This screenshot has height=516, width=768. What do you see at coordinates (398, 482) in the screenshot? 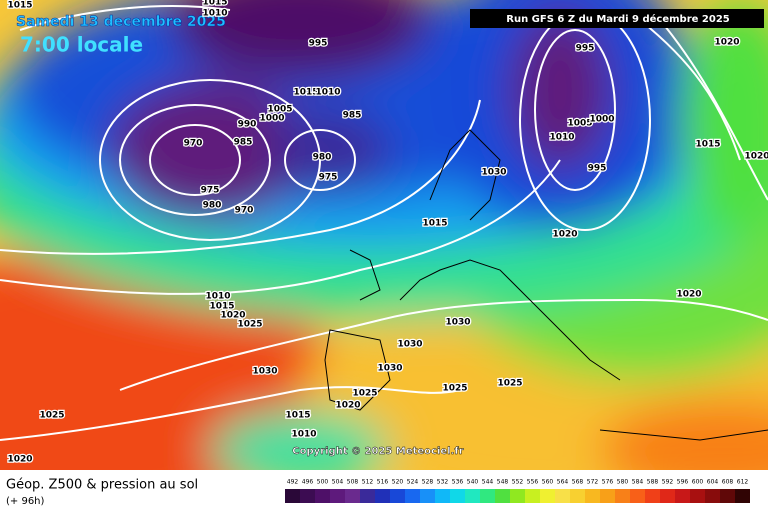
I see `legend-label: 520` at bounding box center [398, 482].